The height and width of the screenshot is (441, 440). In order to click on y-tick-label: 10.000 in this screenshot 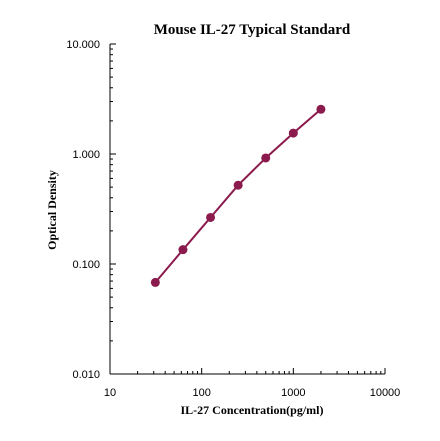, I will do `click(83, 45)`.